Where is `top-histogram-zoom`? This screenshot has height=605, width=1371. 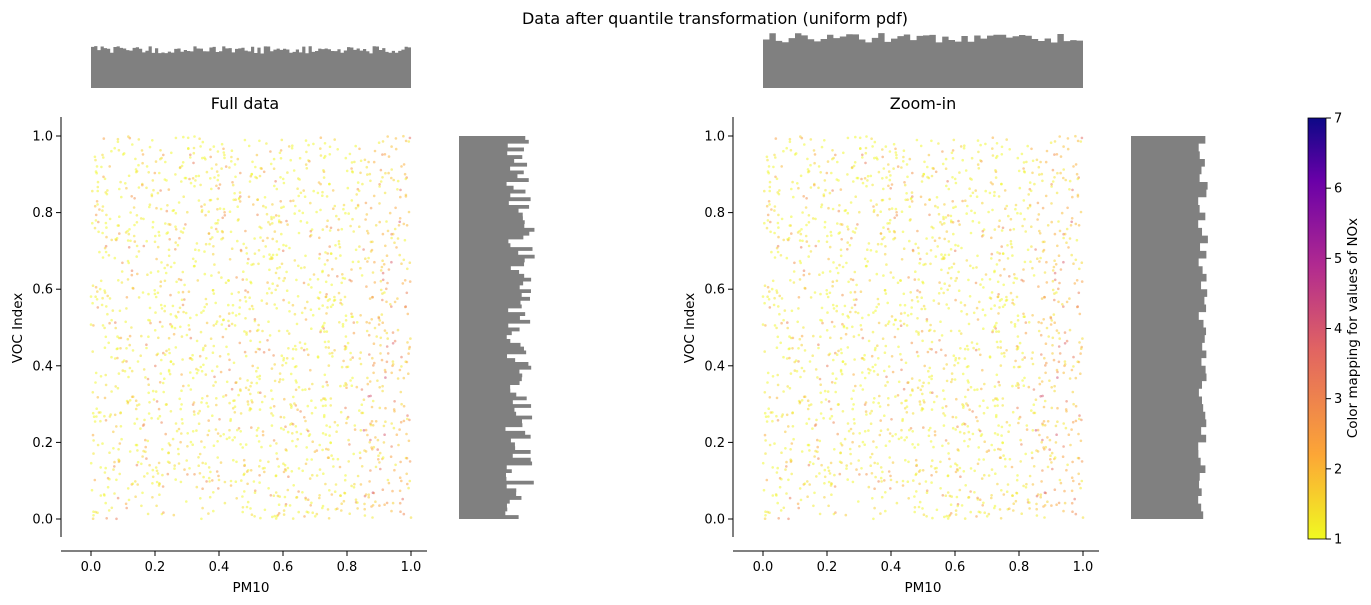 top-histogram-zoom is located at coordinates (923, 60).